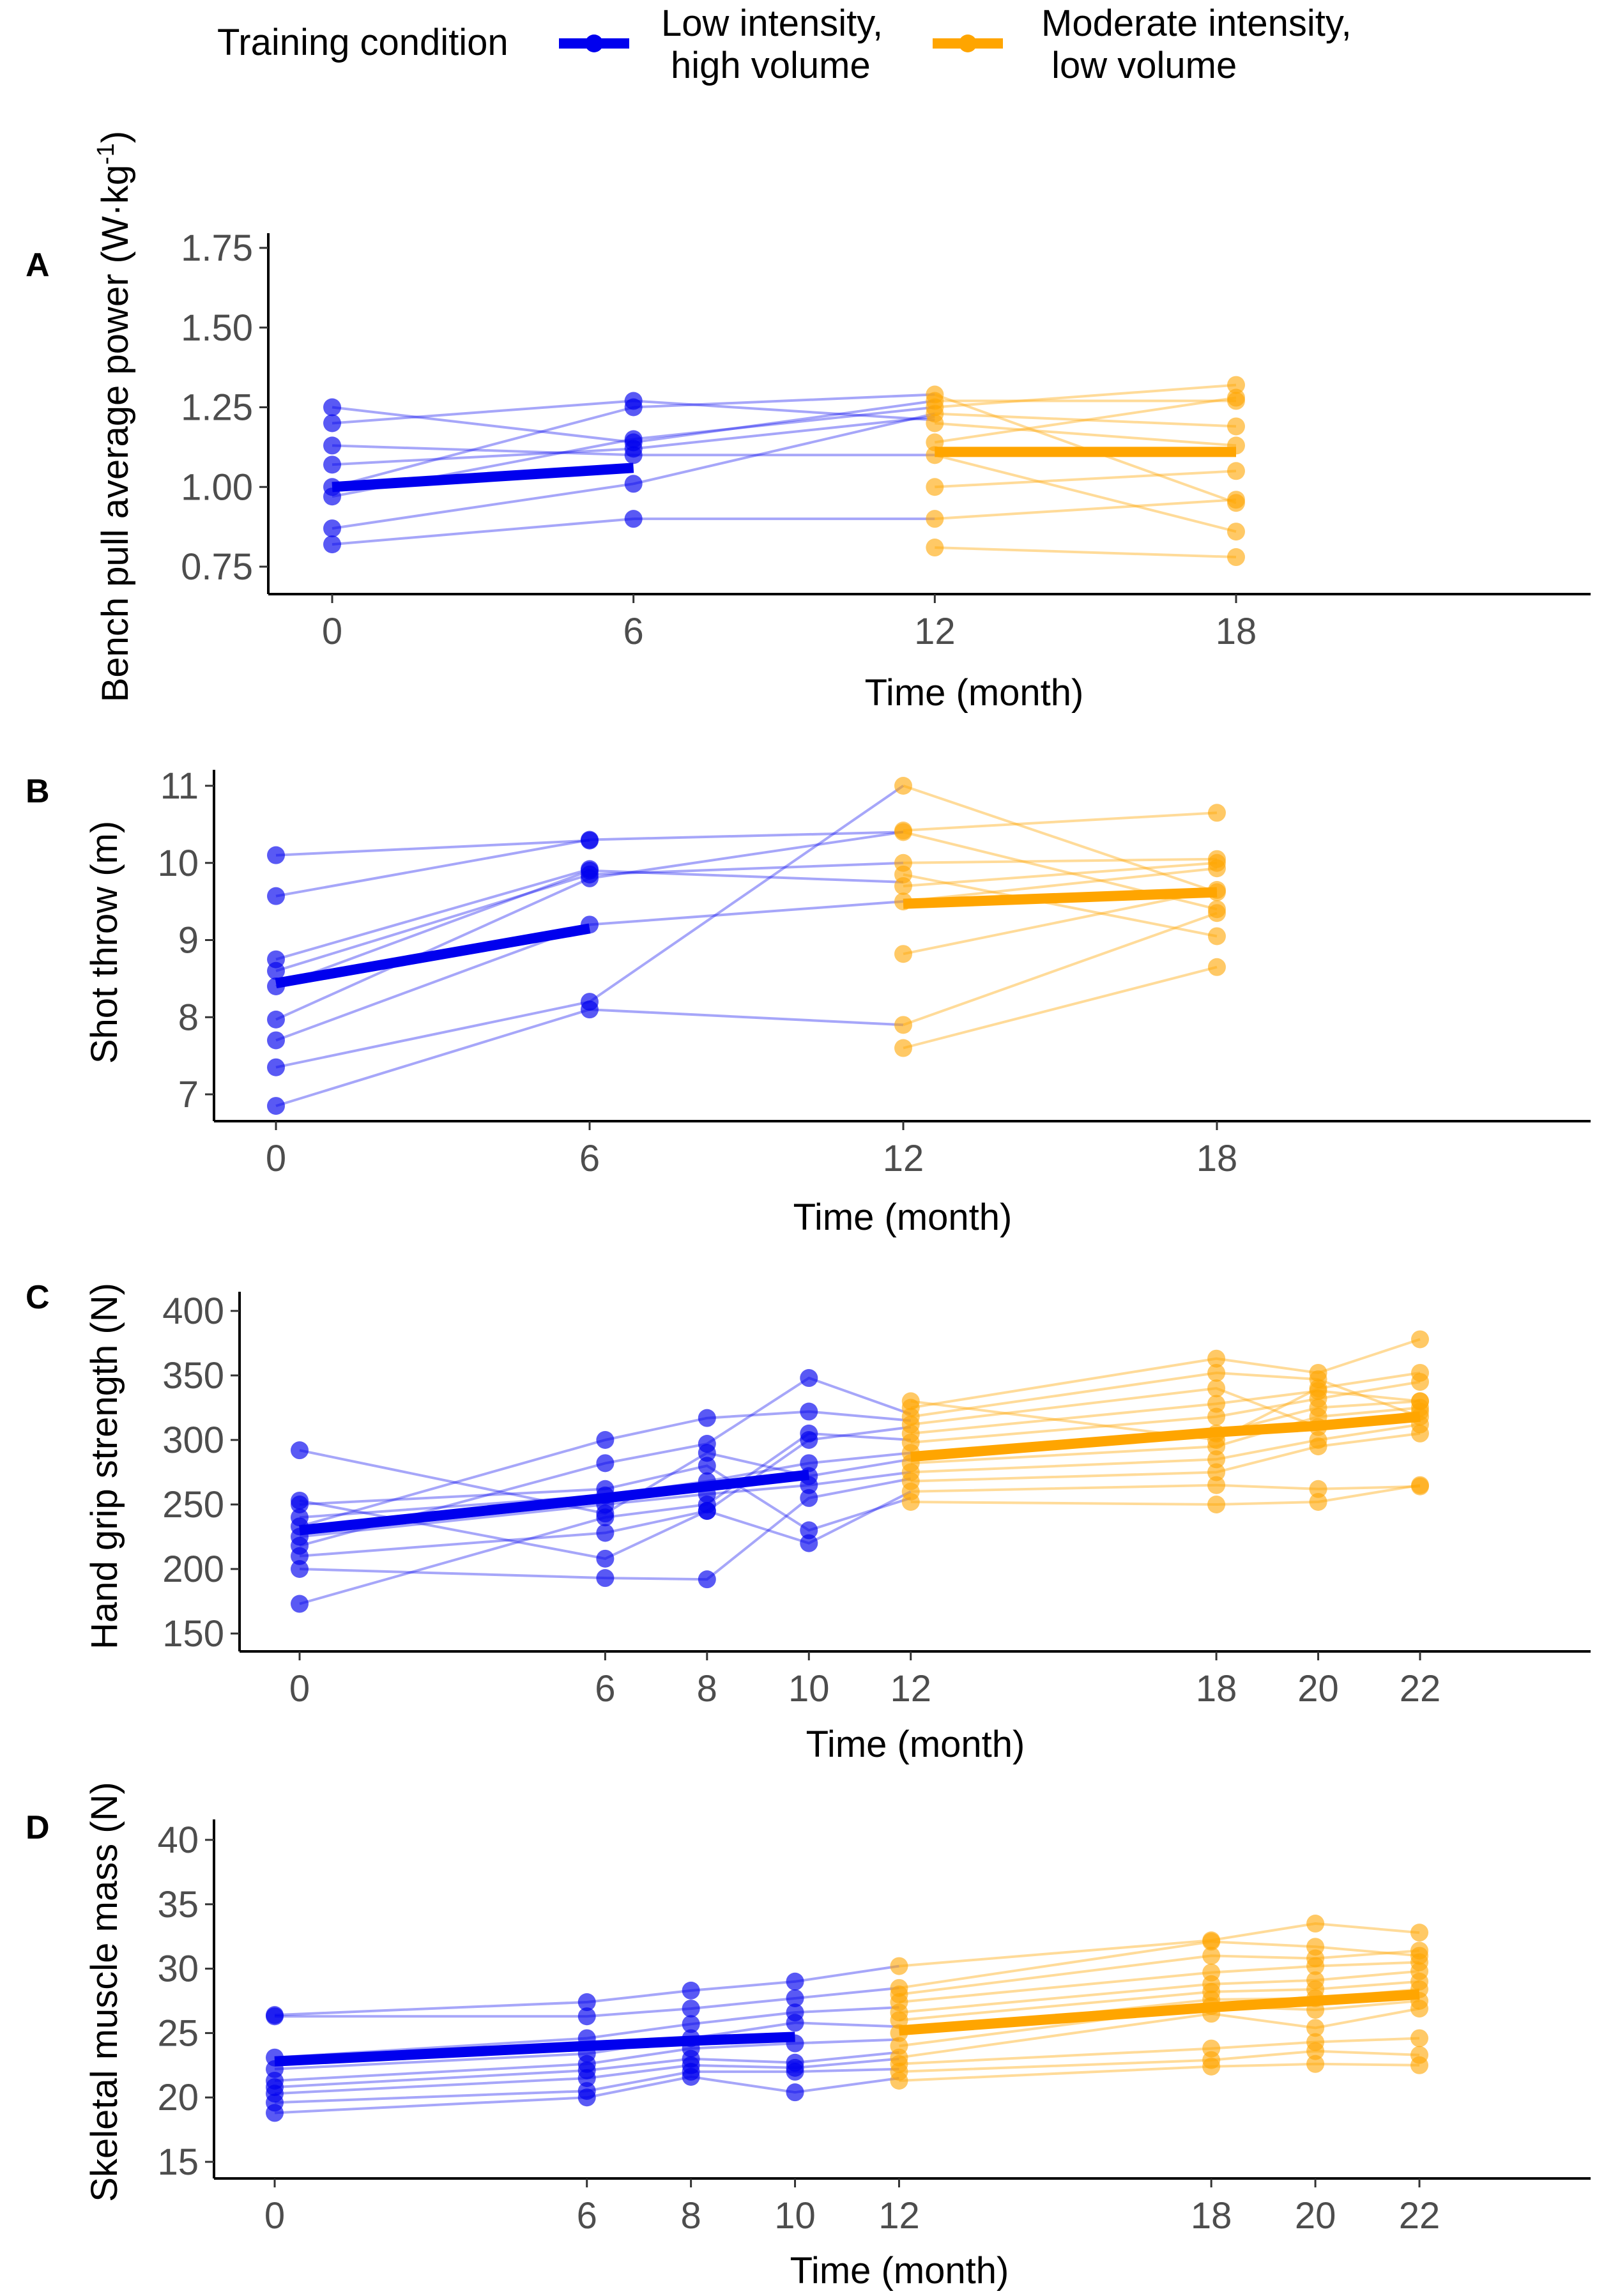  Describe the element at coordinates (1217, 1158) in the screenshot. I see `panel-b-x-tick-label: 18` at that location.